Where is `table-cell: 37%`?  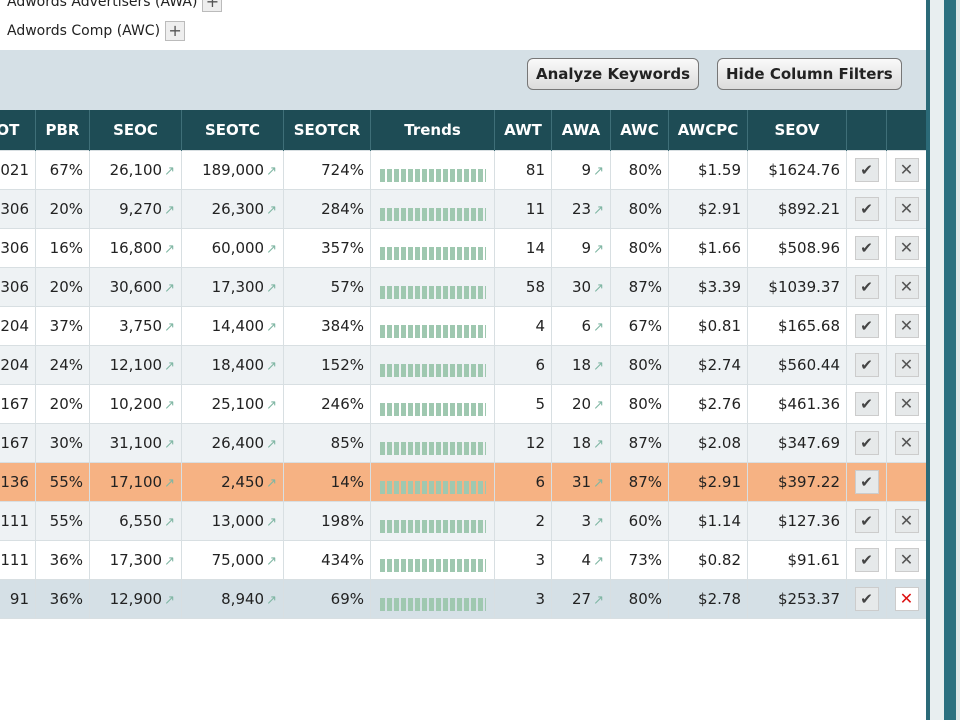
table-cell: 37% is located at coordinates (62, 326).